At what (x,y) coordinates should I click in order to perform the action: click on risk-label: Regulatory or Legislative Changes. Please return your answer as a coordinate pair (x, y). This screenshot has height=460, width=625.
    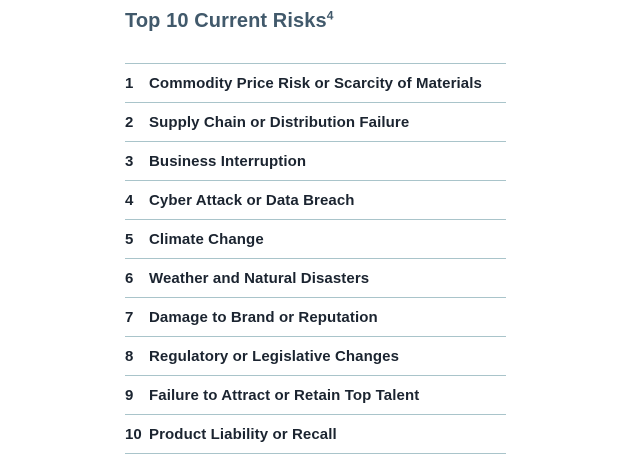
    Looking at the image, I should click on (274, 356).